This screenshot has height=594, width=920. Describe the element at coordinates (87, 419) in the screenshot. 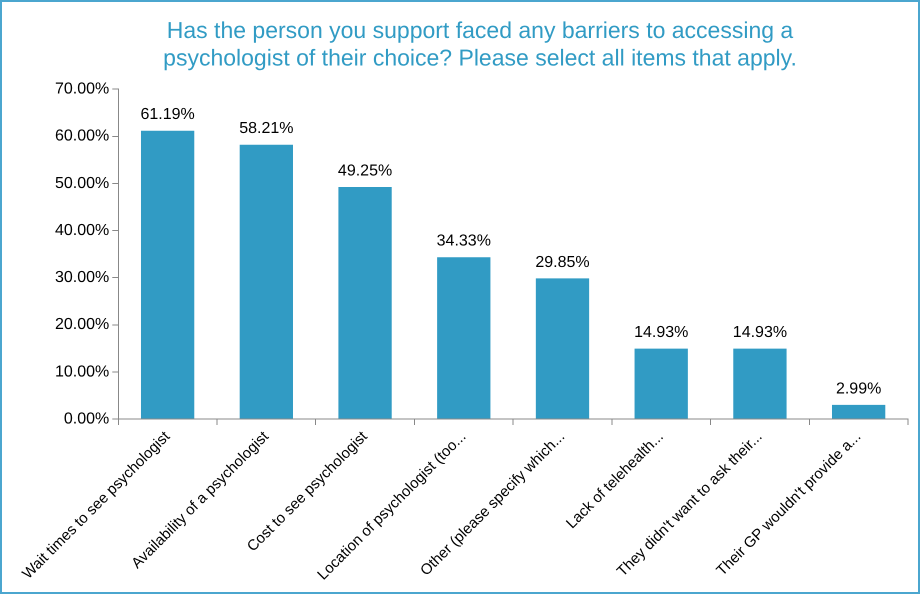

I see `y-tick-label: 0.00%` at that location.